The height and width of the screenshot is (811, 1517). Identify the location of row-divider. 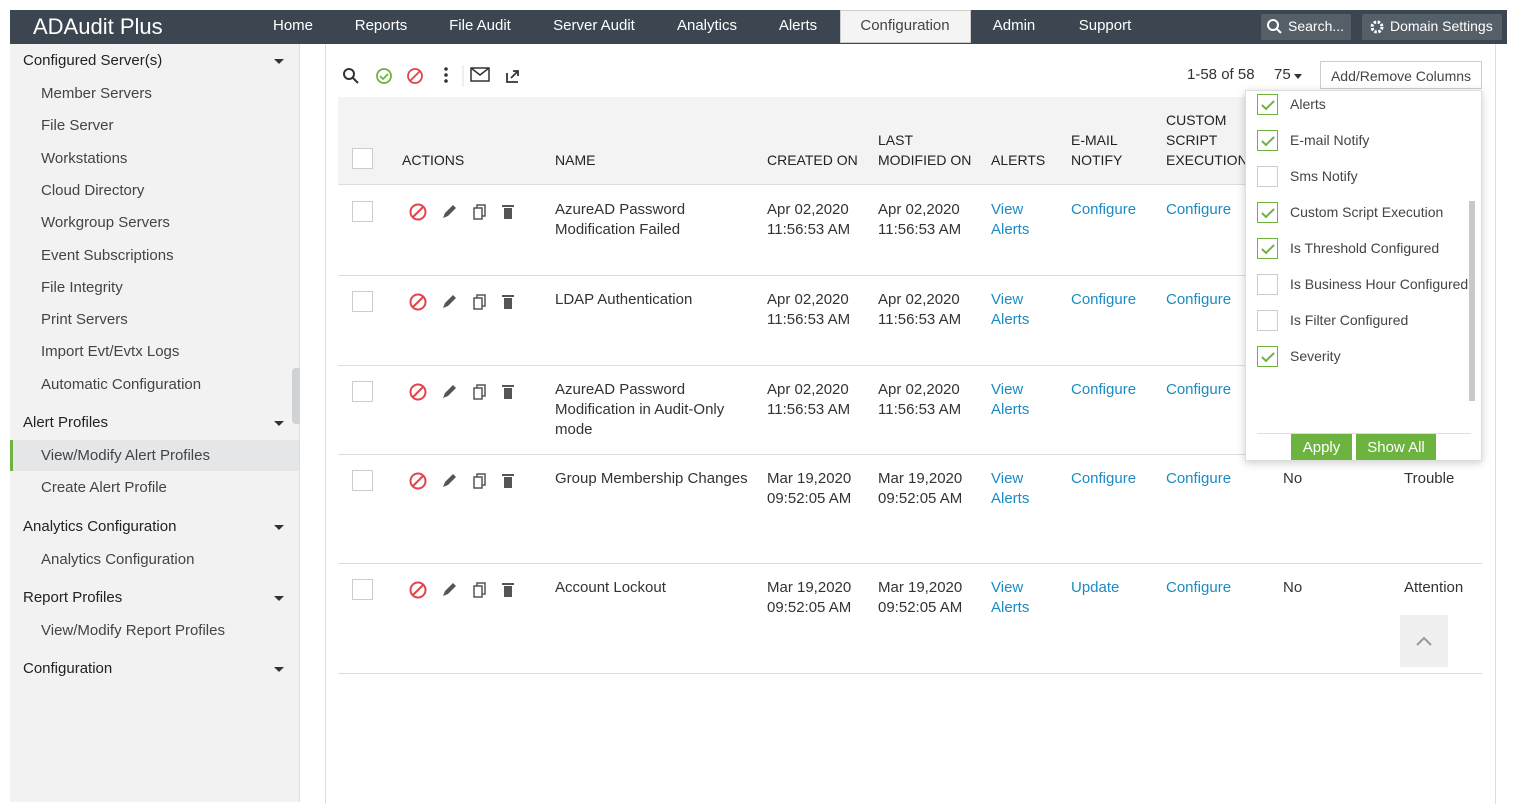
(910, 454).